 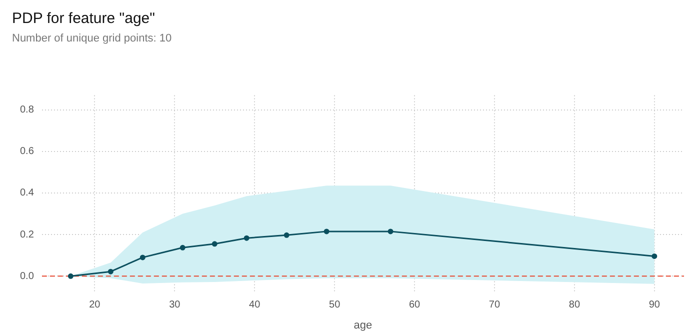 What do you see at coordinates (363, 325) in the screenshot?
I see `x-axis-title: age` at bounding box center [363, 325].